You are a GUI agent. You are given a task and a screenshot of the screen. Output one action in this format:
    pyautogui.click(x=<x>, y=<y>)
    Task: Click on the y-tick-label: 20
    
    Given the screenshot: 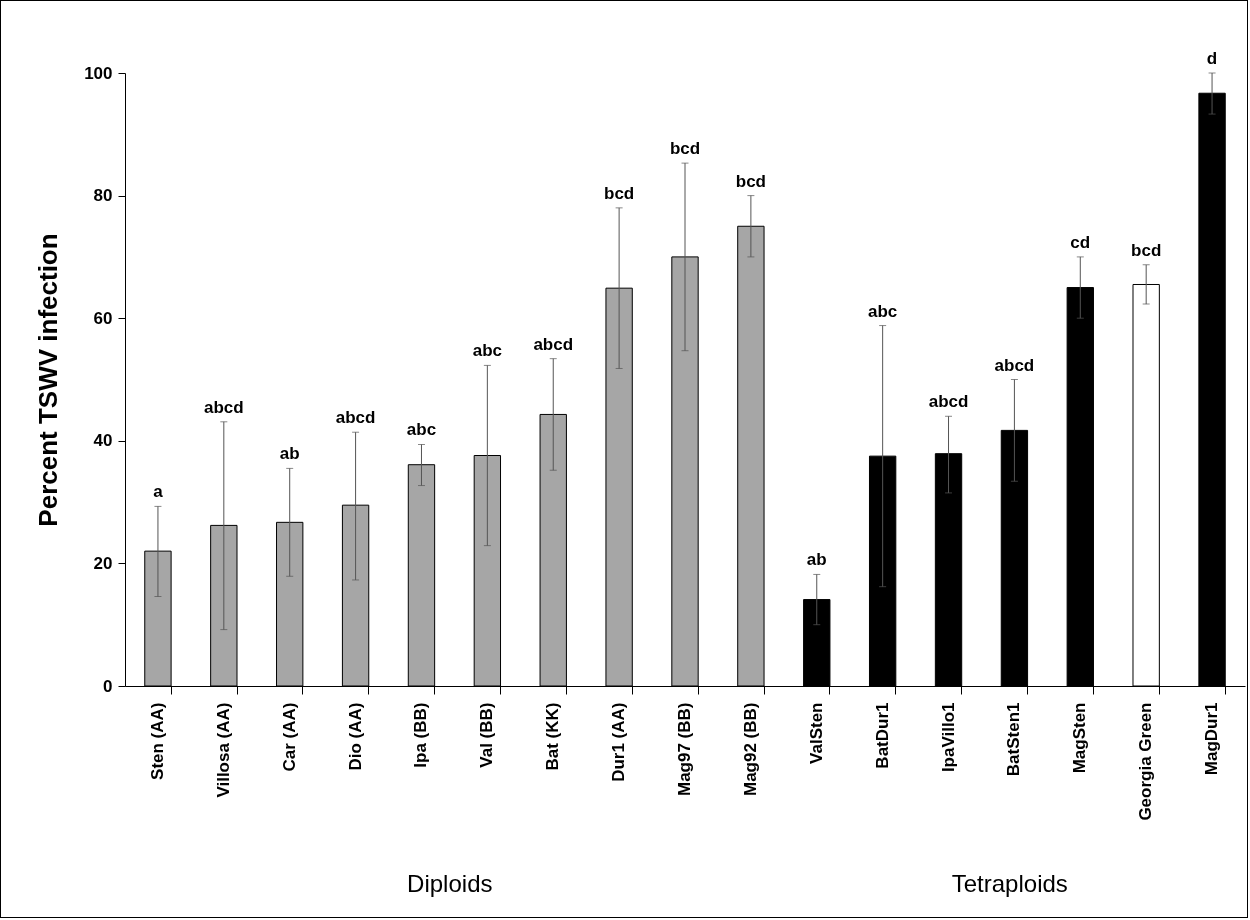 What is the action you would take?
    pyautogui.click(x=103, y=563)
    